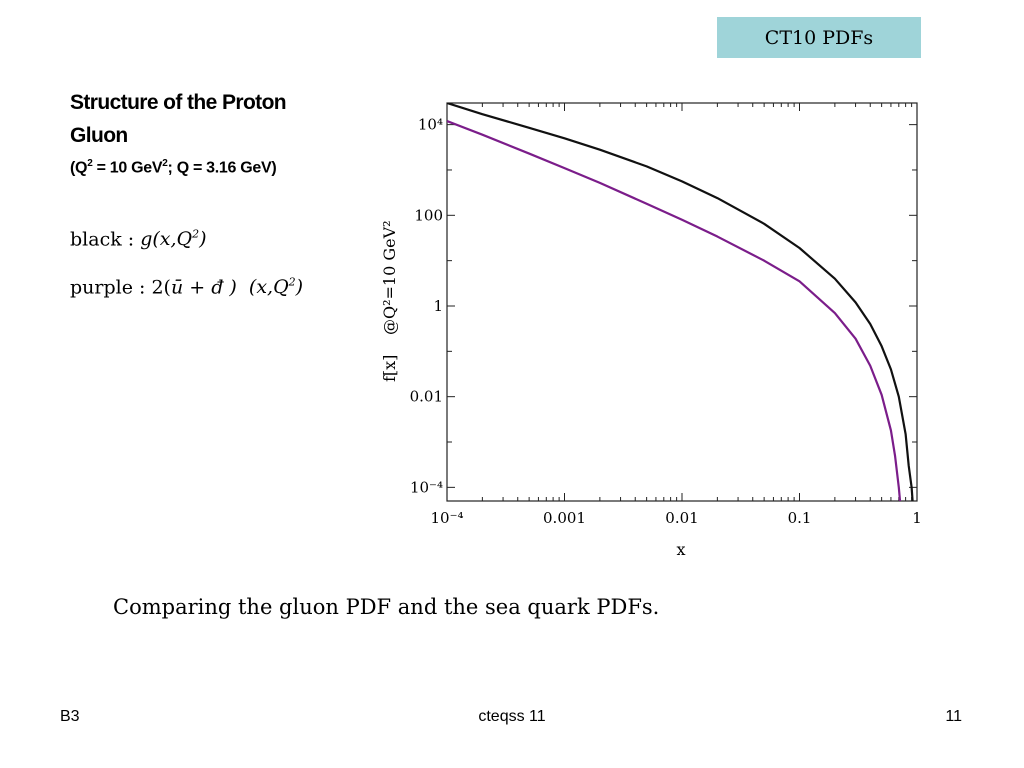 Image resolution: width=1024 pixels, height=768 pixels. I want to click on footer-center: cteqss 11, so click(512, 716).